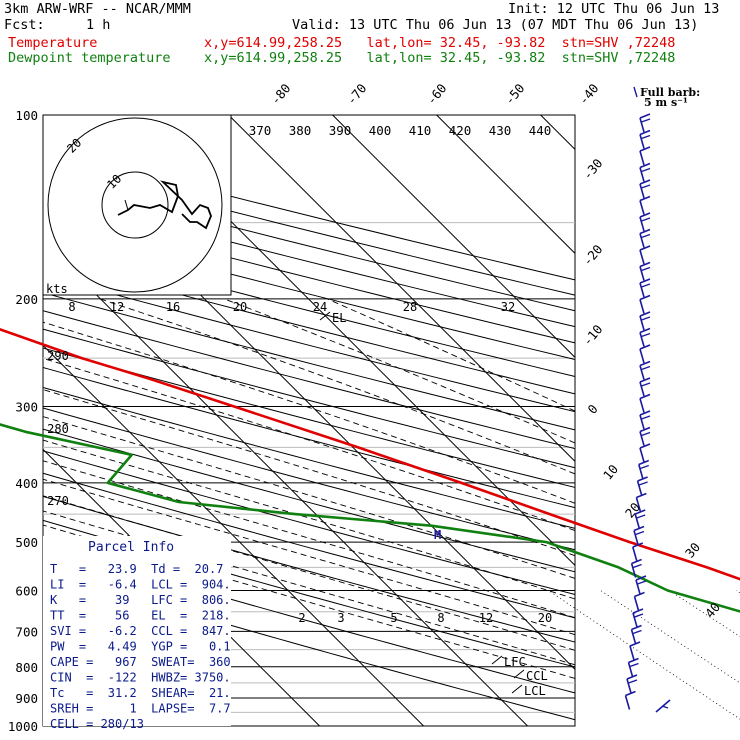 Image resolution: width=740 pixels, height=740 pixels. What do you see at coordinates (506, 184) in the screenshot?
I see `isotherm` at bounding box center [506, 184].